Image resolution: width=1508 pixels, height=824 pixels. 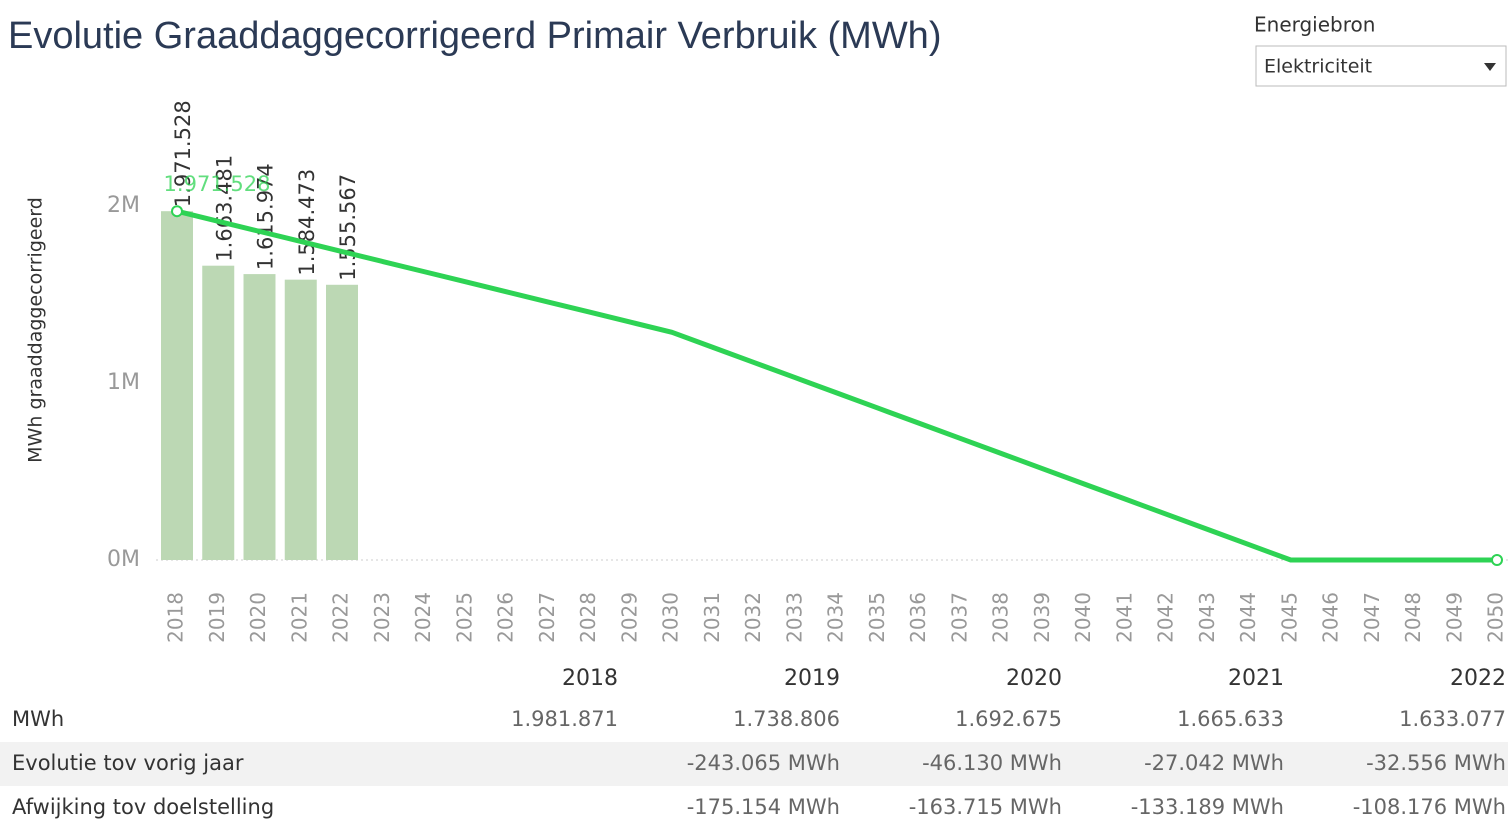 I want to click on x-tick-label: 2028, so click(x=588, y=617).